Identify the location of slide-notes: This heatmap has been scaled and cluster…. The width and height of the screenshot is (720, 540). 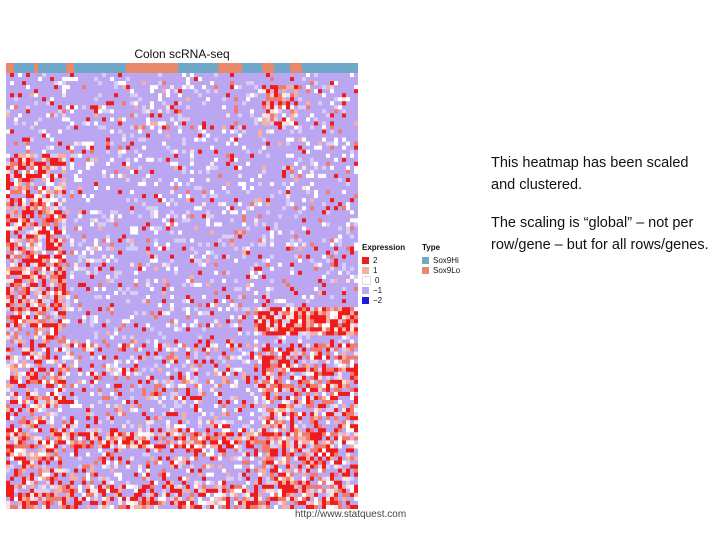
(603, 212).